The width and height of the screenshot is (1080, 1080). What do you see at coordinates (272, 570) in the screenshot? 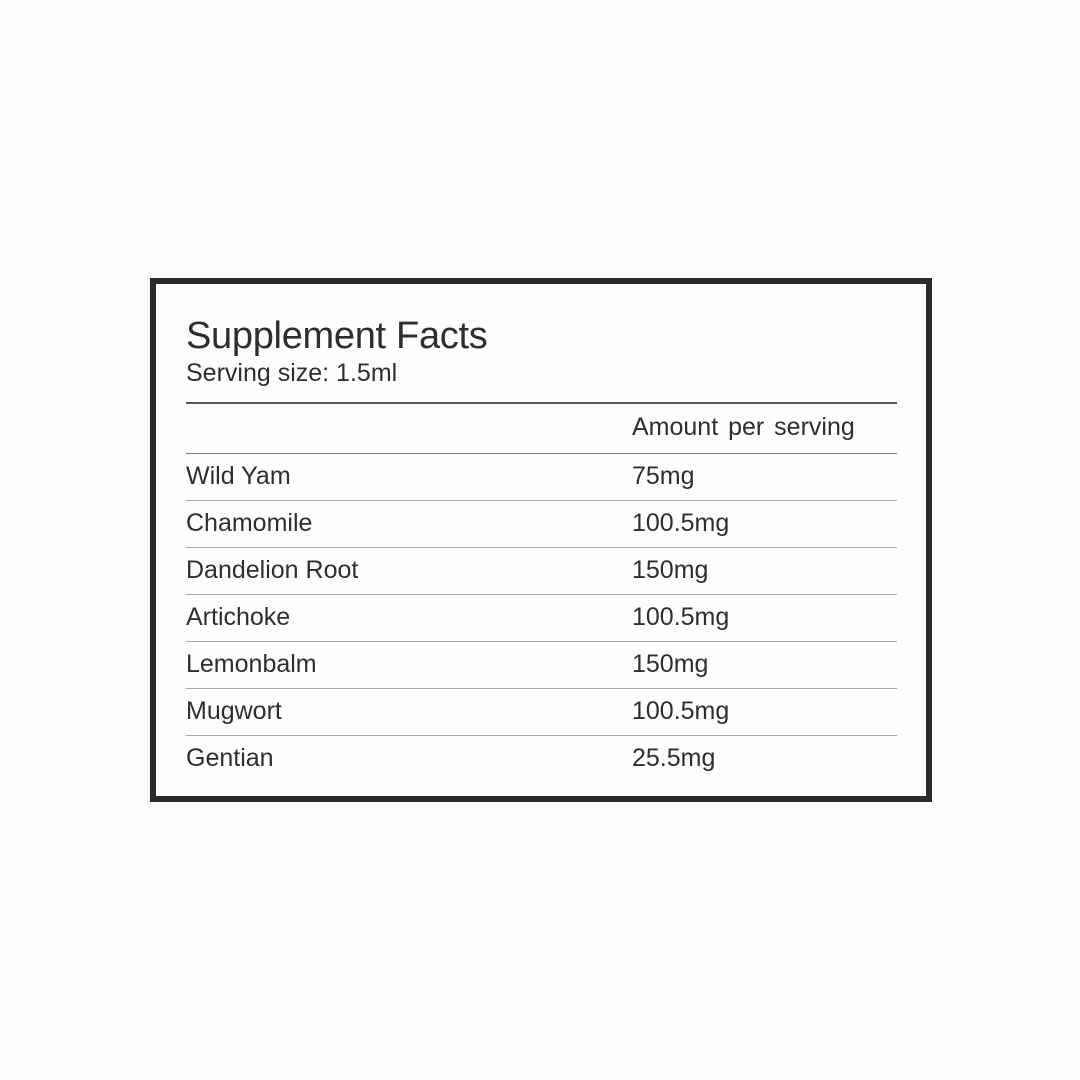
I see `ingredient-name: Dandelion Root` at bounding box center [272, 570].